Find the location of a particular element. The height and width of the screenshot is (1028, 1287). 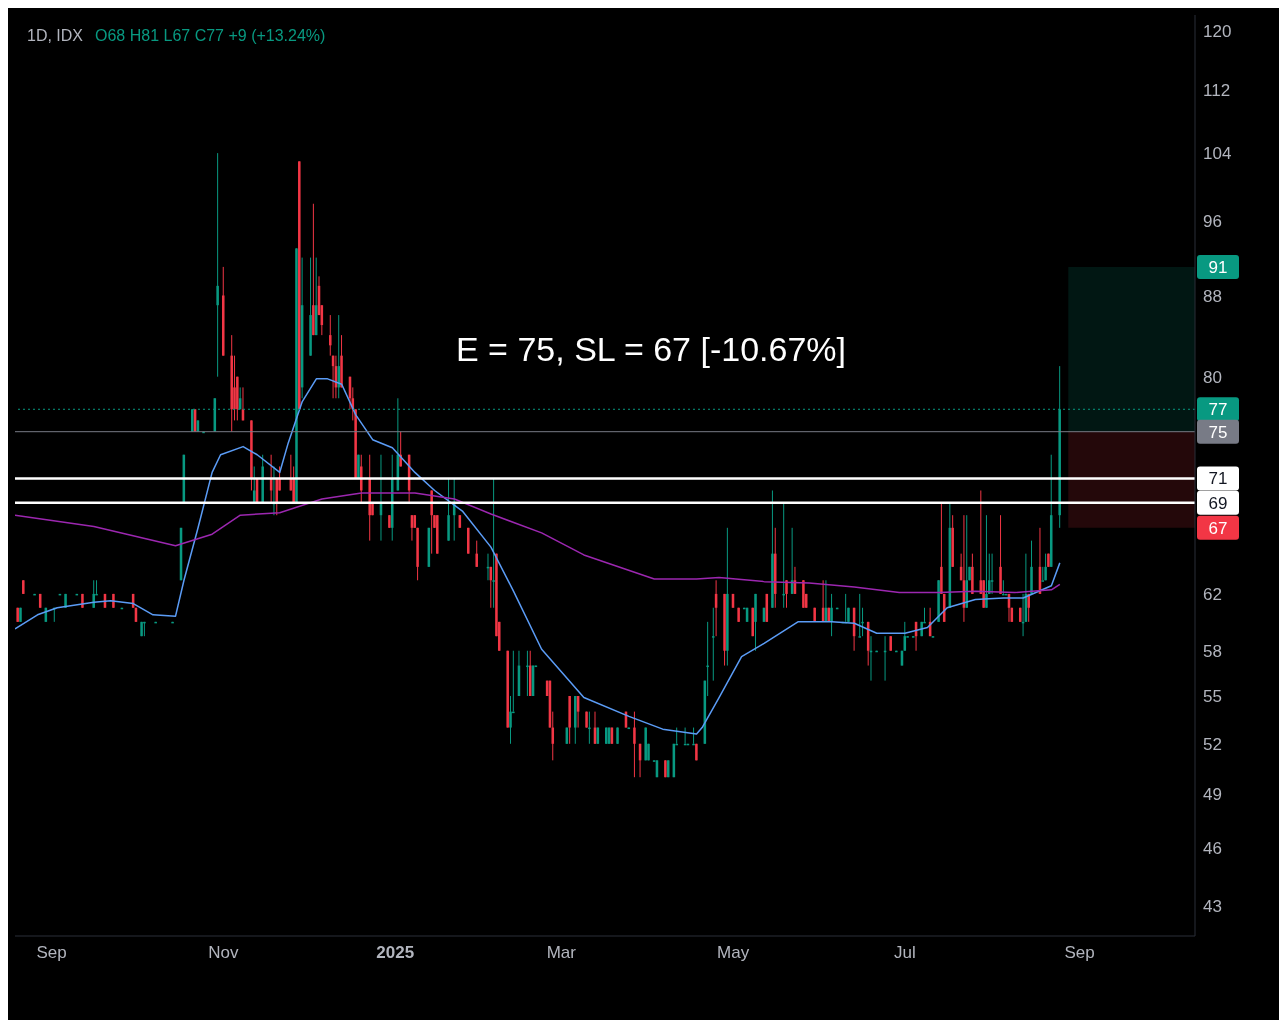

y-tick-label: 96 is located at coordinates (1212, 222).